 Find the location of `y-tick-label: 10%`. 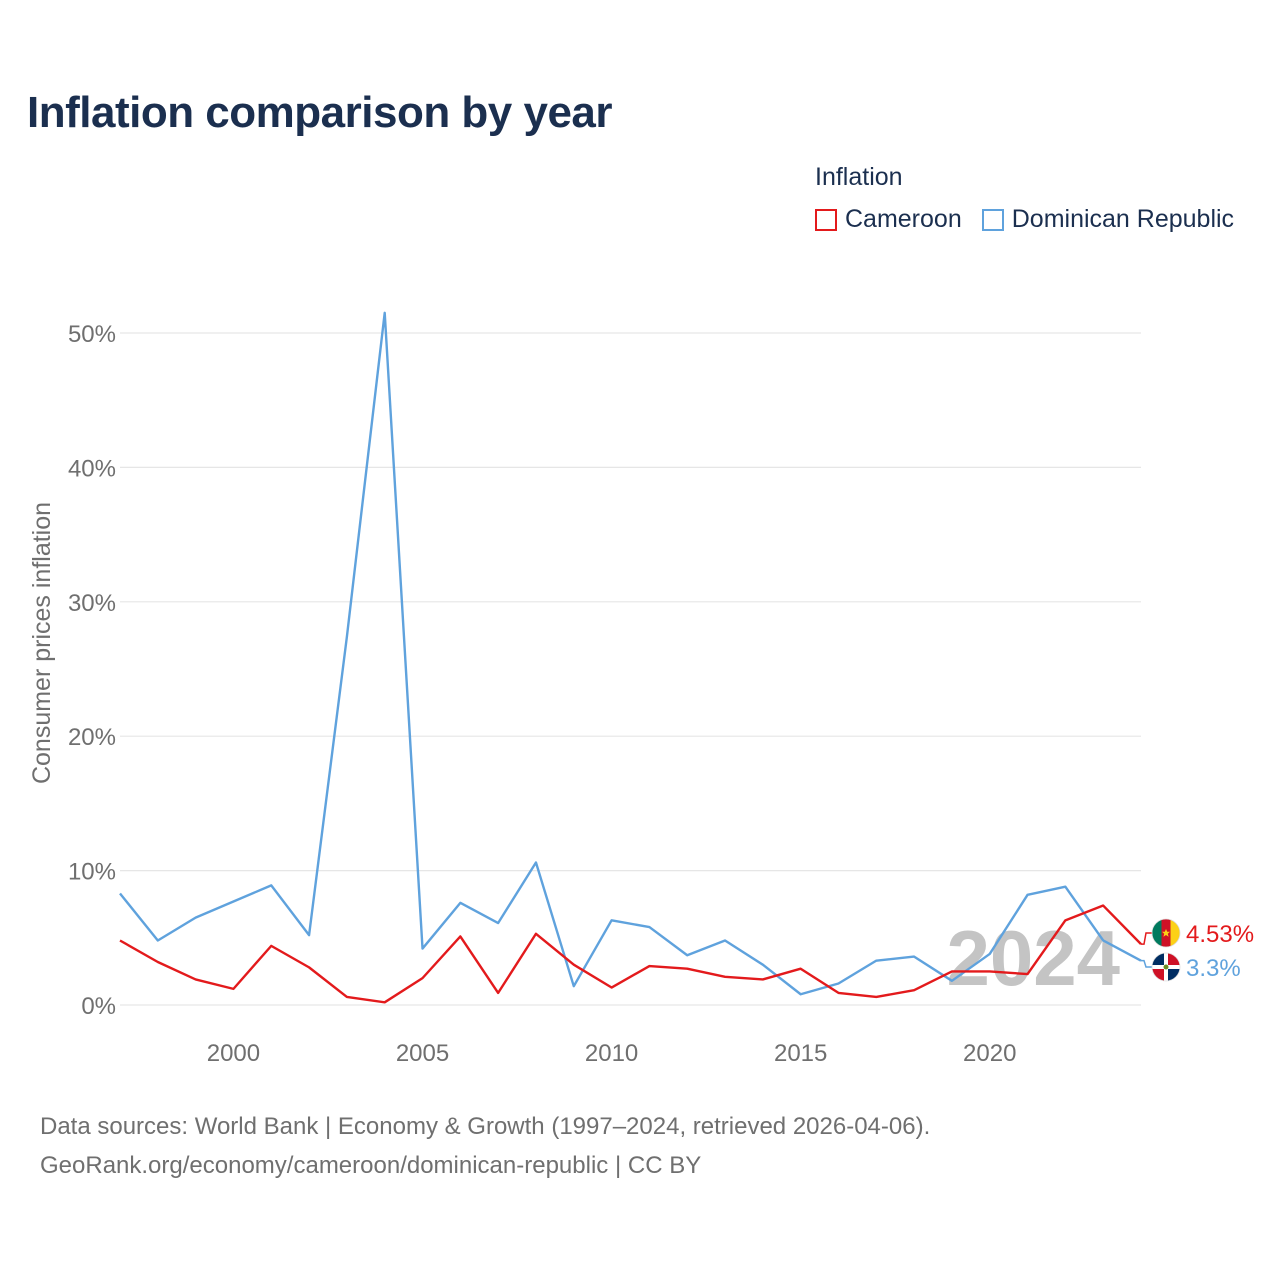

y-tick-label: 10% is located at coordinates (92, 872).